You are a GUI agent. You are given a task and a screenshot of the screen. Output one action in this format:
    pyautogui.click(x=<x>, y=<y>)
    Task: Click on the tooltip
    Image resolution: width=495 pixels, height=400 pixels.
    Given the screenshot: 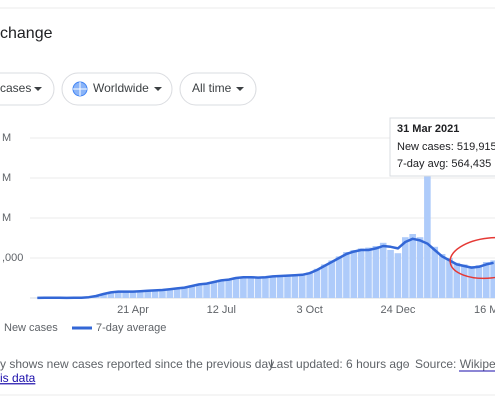 What is the action you would take?
    pyautogui.click(x=442, y=147)
    